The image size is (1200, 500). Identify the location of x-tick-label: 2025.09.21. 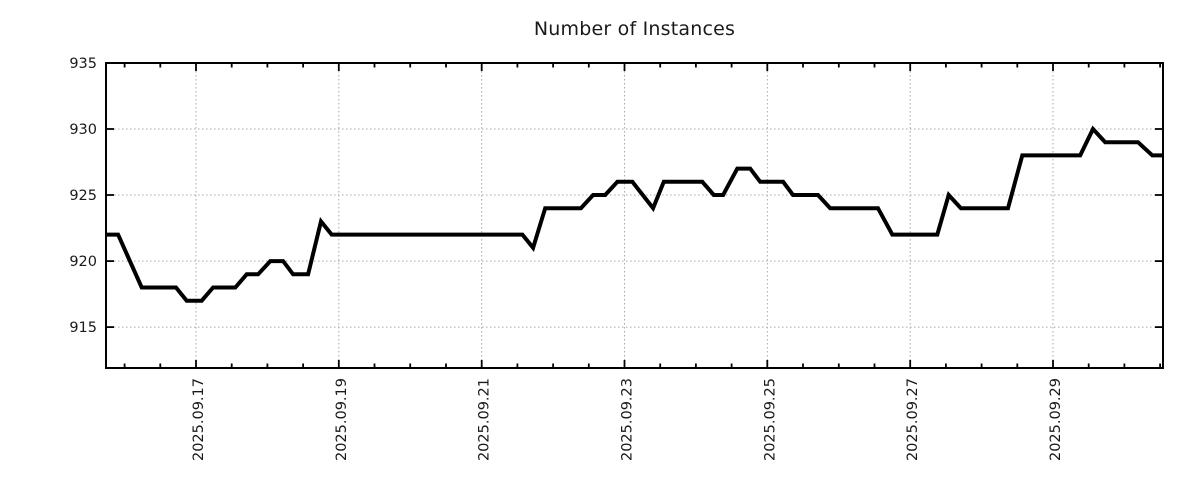
(485, 419).